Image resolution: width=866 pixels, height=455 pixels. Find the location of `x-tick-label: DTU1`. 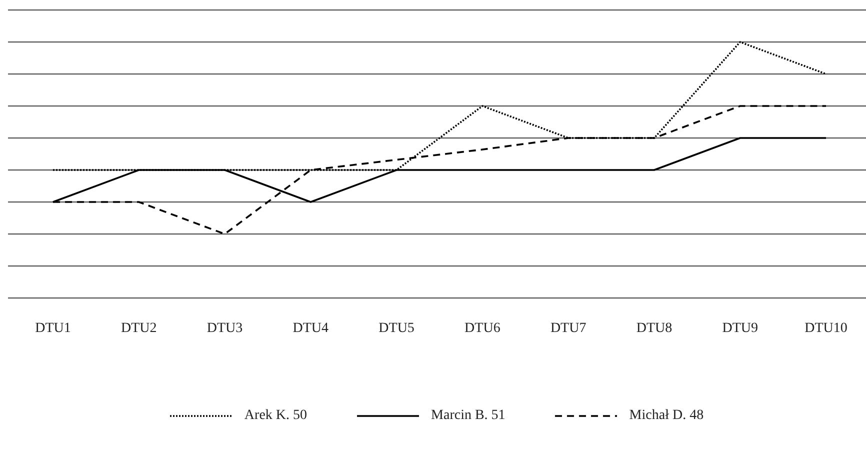

x-tick-label: DTU1 is located at coordinates (53, 328).